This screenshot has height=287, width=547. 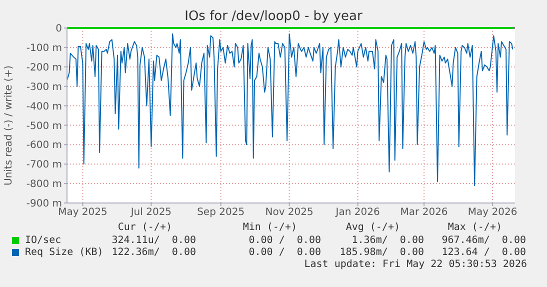 What do you see at coordinates (484, 252) in the screenshot?
I see `text: 123.64 / 0.00` at bounding box center [484, 252].